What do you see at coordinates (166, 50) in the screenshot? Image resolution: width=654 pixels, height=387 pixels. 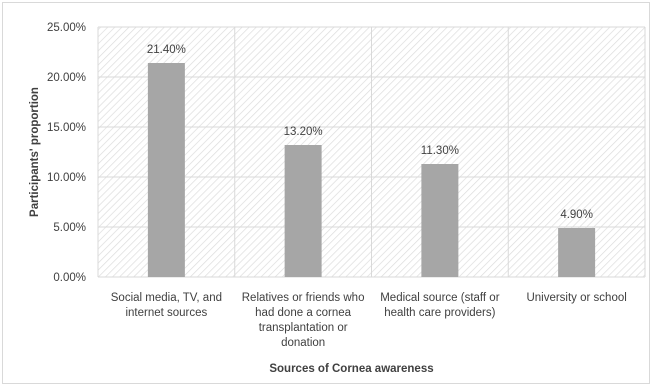 I see `data-label: 21.40%` at bounding box center [166, 50].